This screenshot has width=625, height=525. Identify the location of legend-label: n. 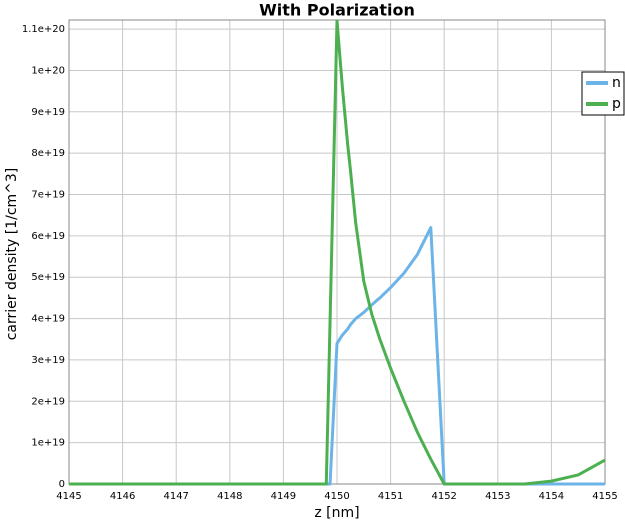
(616, 83).